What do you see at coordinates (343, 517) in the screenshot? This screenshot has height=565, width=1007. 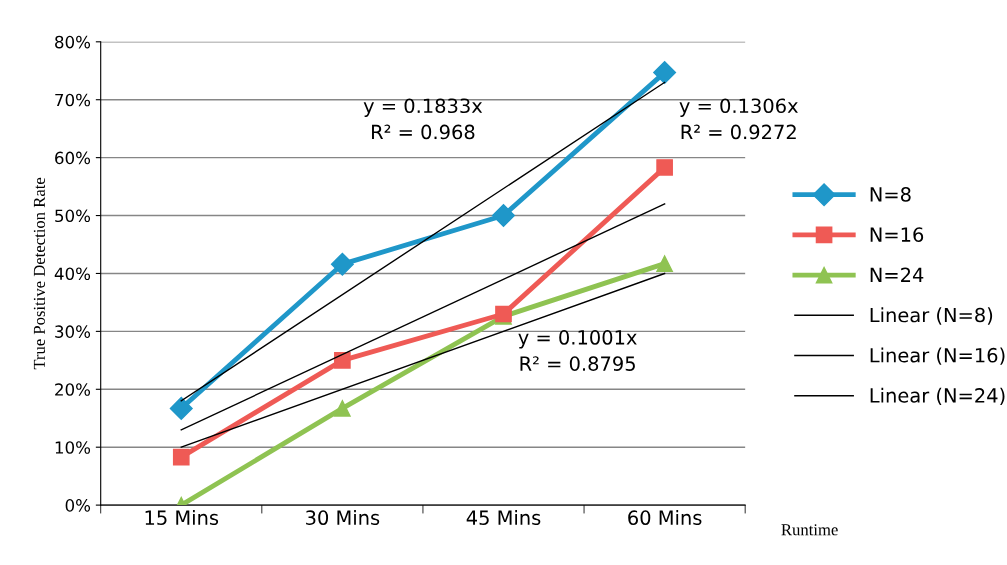 I see `x-tick-label: 30 Mins` at bounding box center [343, 517].